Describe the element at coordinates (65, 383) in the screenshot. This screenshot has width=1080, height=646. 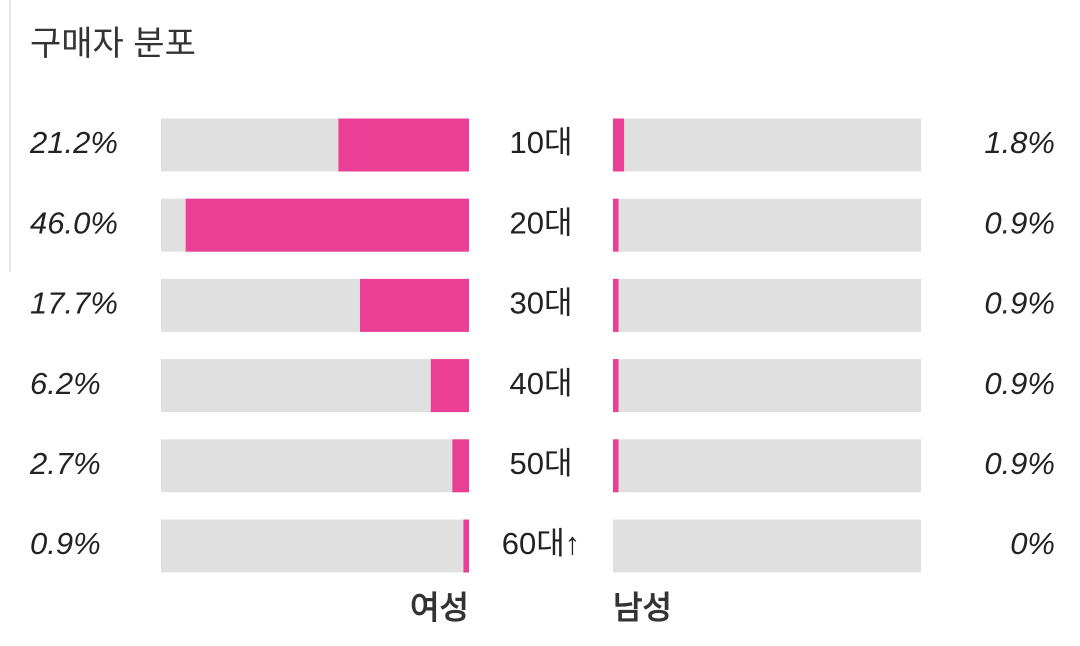
I see `value-label: 6.2%` at that location.